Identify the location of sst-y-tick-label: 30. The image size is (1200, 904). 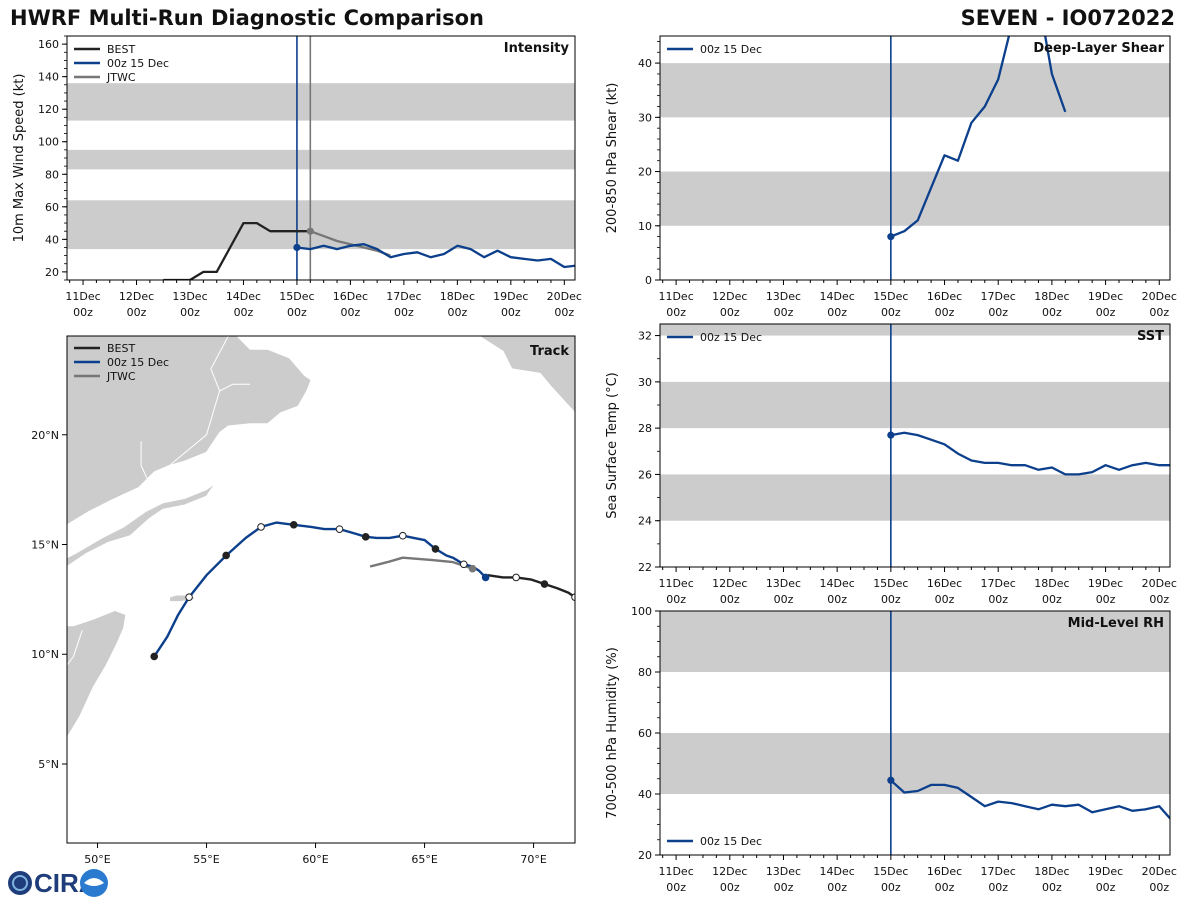
(645, 382).